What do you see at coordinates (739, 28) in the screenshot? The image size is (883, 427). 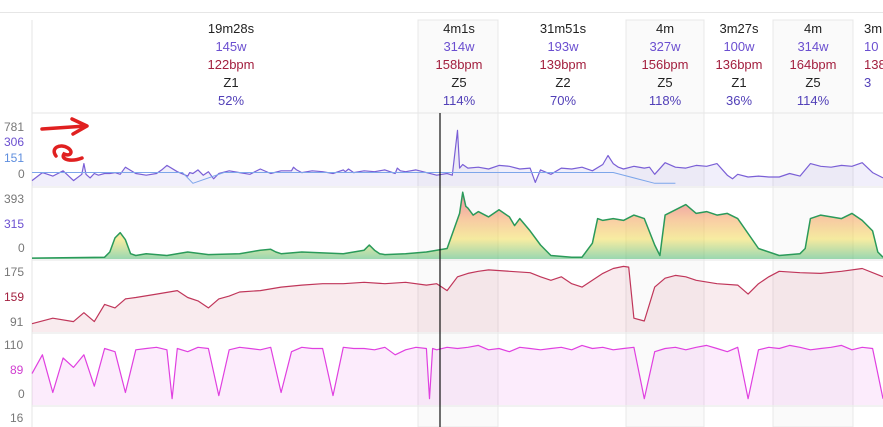 I see `interval-duration: 3m27s` at bounding box center [739, 28].